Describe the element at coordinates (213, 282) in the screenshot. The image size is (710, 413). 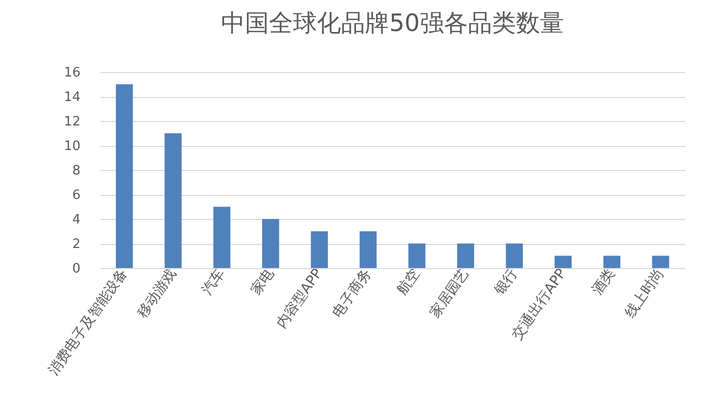
I see `x-tick-label: 汽车` at that location.